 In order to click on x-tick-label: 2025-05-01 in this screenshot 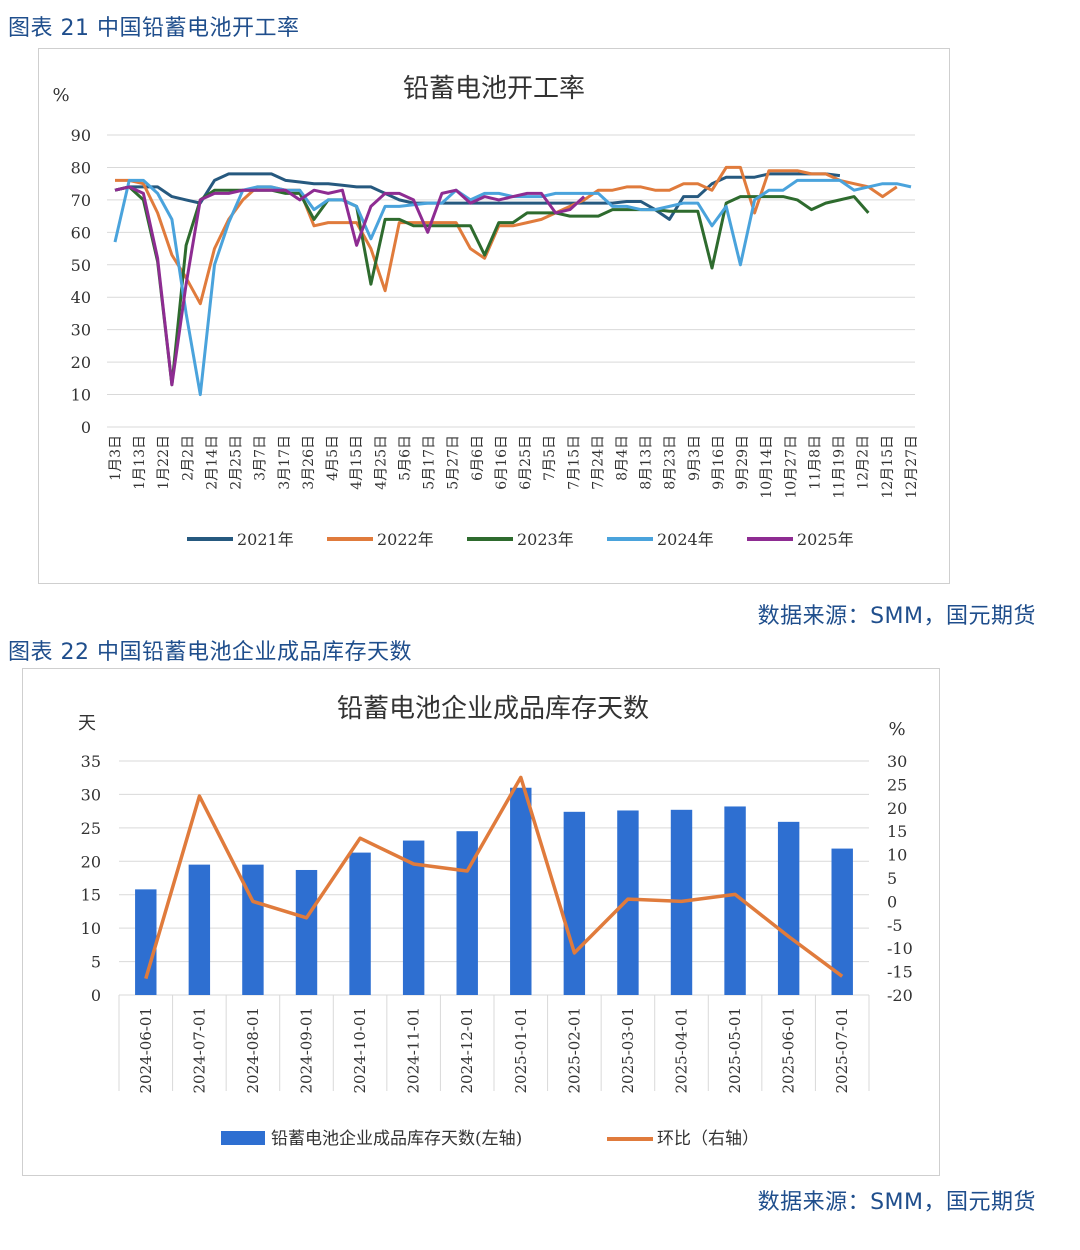, I will do `click(735, 1050)`.